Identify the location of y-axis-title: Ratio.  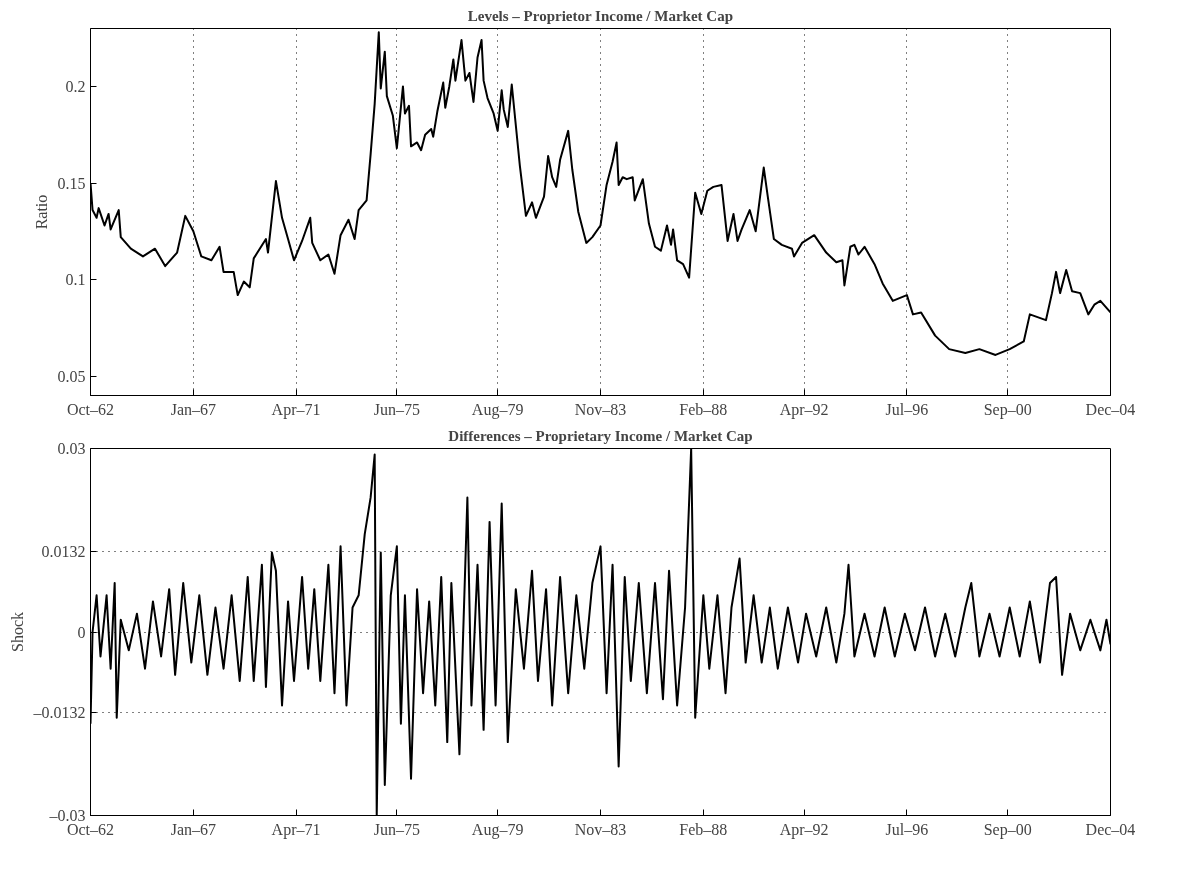
(41, 212).